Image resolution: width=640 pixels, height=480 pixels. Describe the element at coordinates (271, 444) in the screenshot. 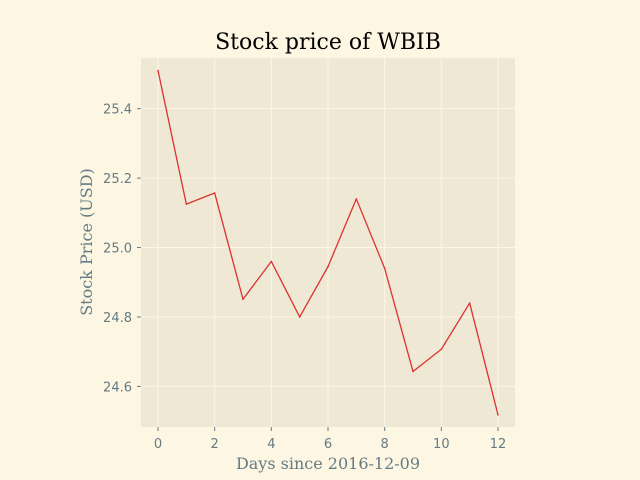

I see `x-tick-label: 4` at that location.